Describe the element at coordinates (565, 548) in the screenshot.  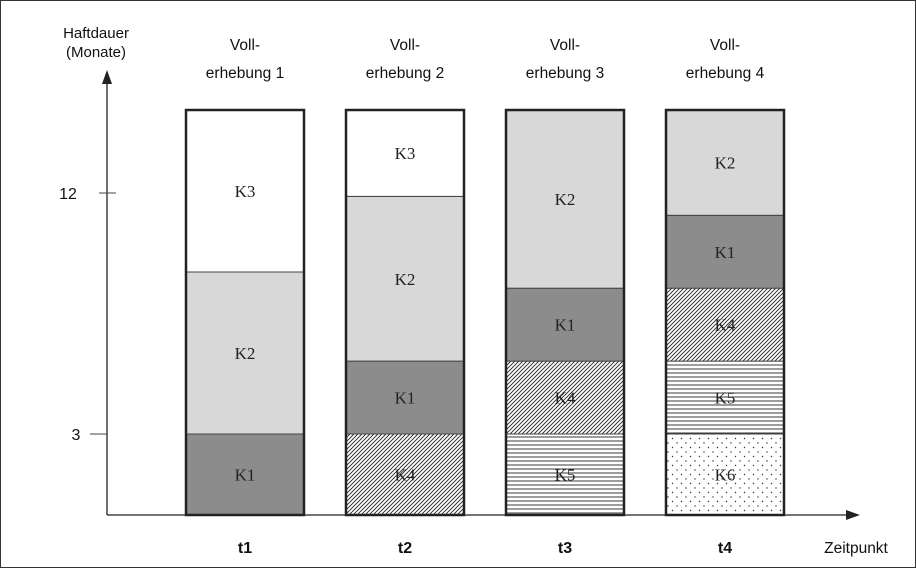
I see `x-category-label-t3: t3` at that location.